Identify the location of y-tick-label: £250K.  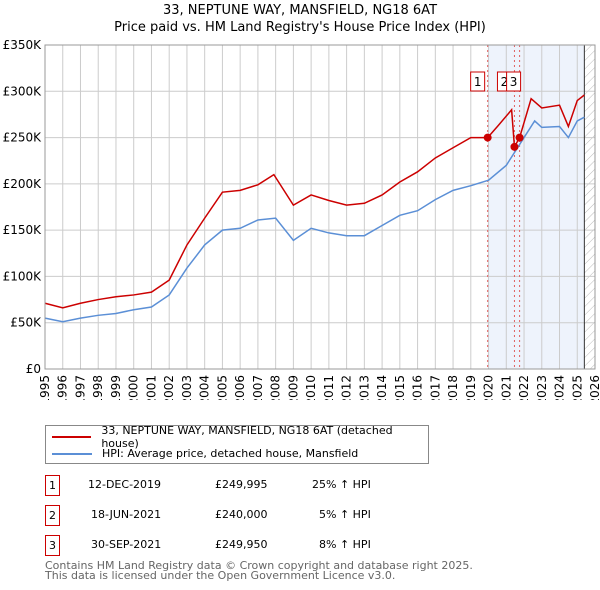
(23, 138).